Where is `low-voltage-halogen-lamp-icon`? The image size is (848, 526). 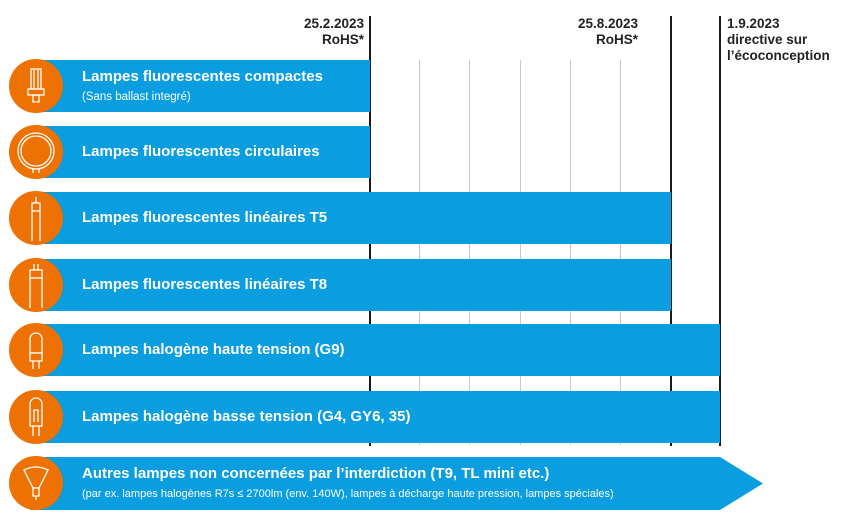 low-voltage-halogen-lamp-icon is located at coordinates (36, 417).